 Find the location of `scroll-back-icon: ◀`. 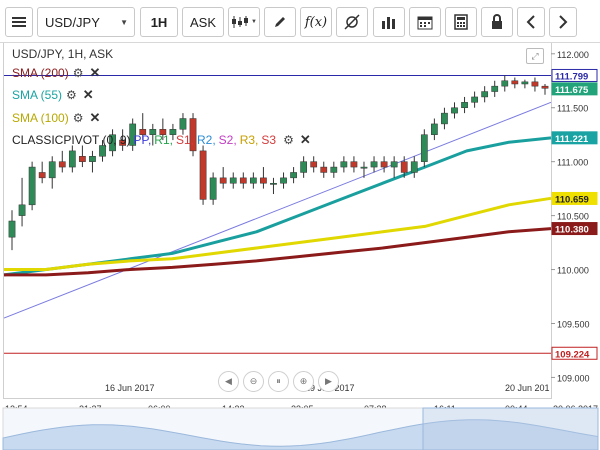

scroll-back-icon: ◀ is located at coordinates (228, 381).